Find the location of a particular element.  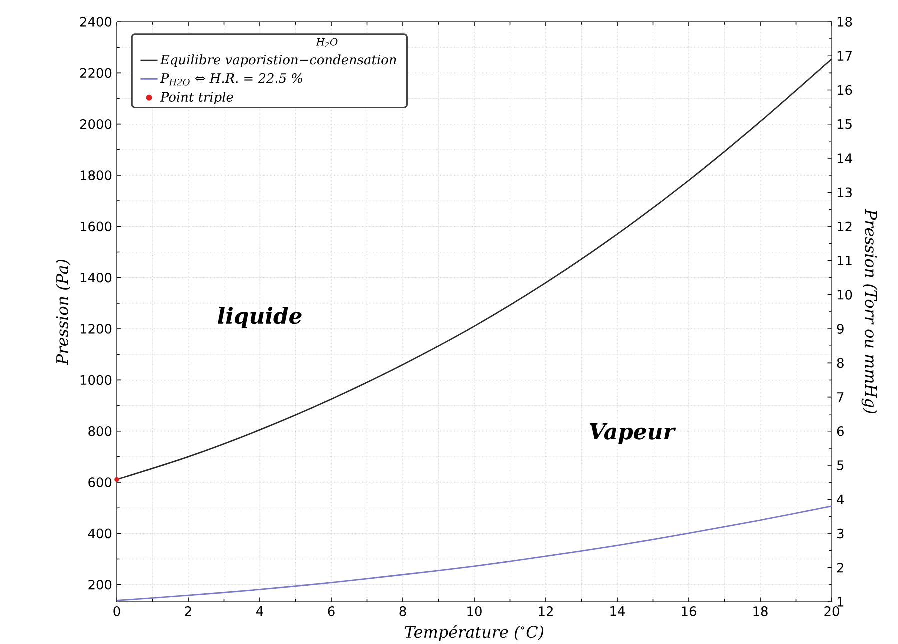

y-tick-label: 200 is located at coordinates (100, 585).